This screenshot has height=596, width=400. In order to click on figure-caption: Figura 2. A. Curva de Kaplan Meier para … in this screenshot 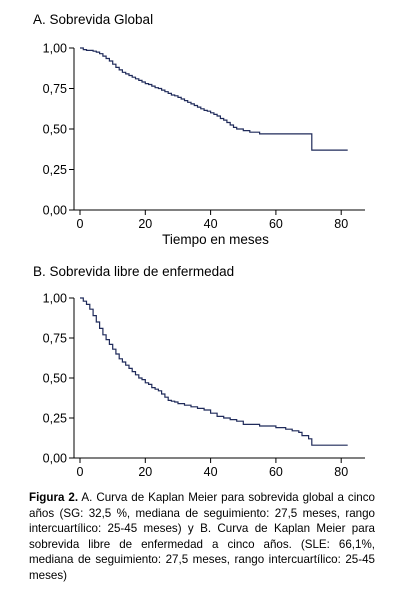, I will do `click(202, 536)`.